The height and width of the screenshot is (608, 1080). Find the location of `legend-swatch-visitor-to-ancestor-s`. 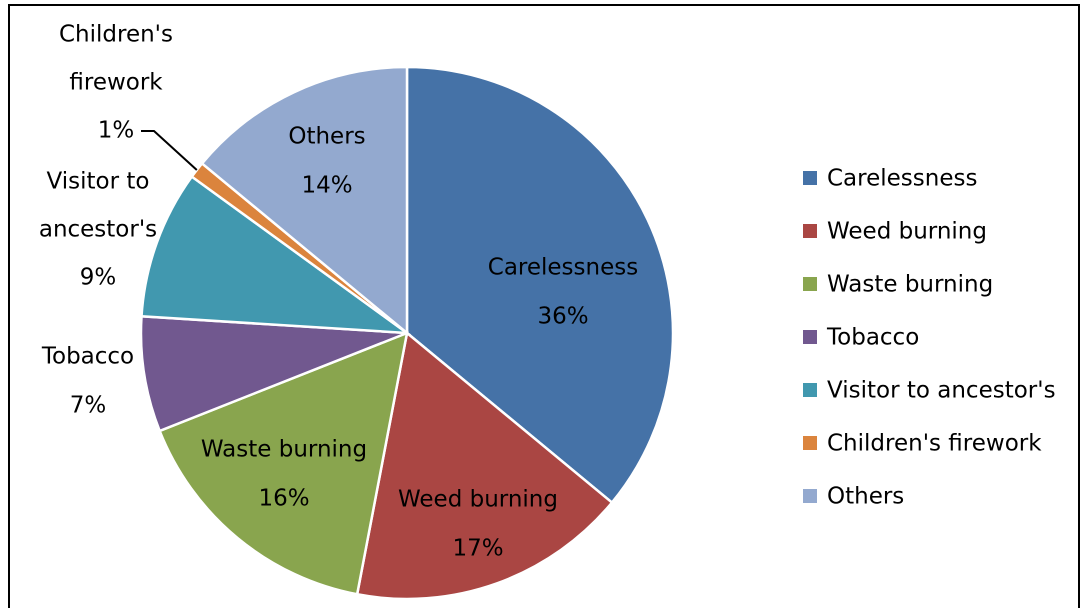

legend-swatch-visitor-to-ancestor-s is located at coordinates (810, 390).